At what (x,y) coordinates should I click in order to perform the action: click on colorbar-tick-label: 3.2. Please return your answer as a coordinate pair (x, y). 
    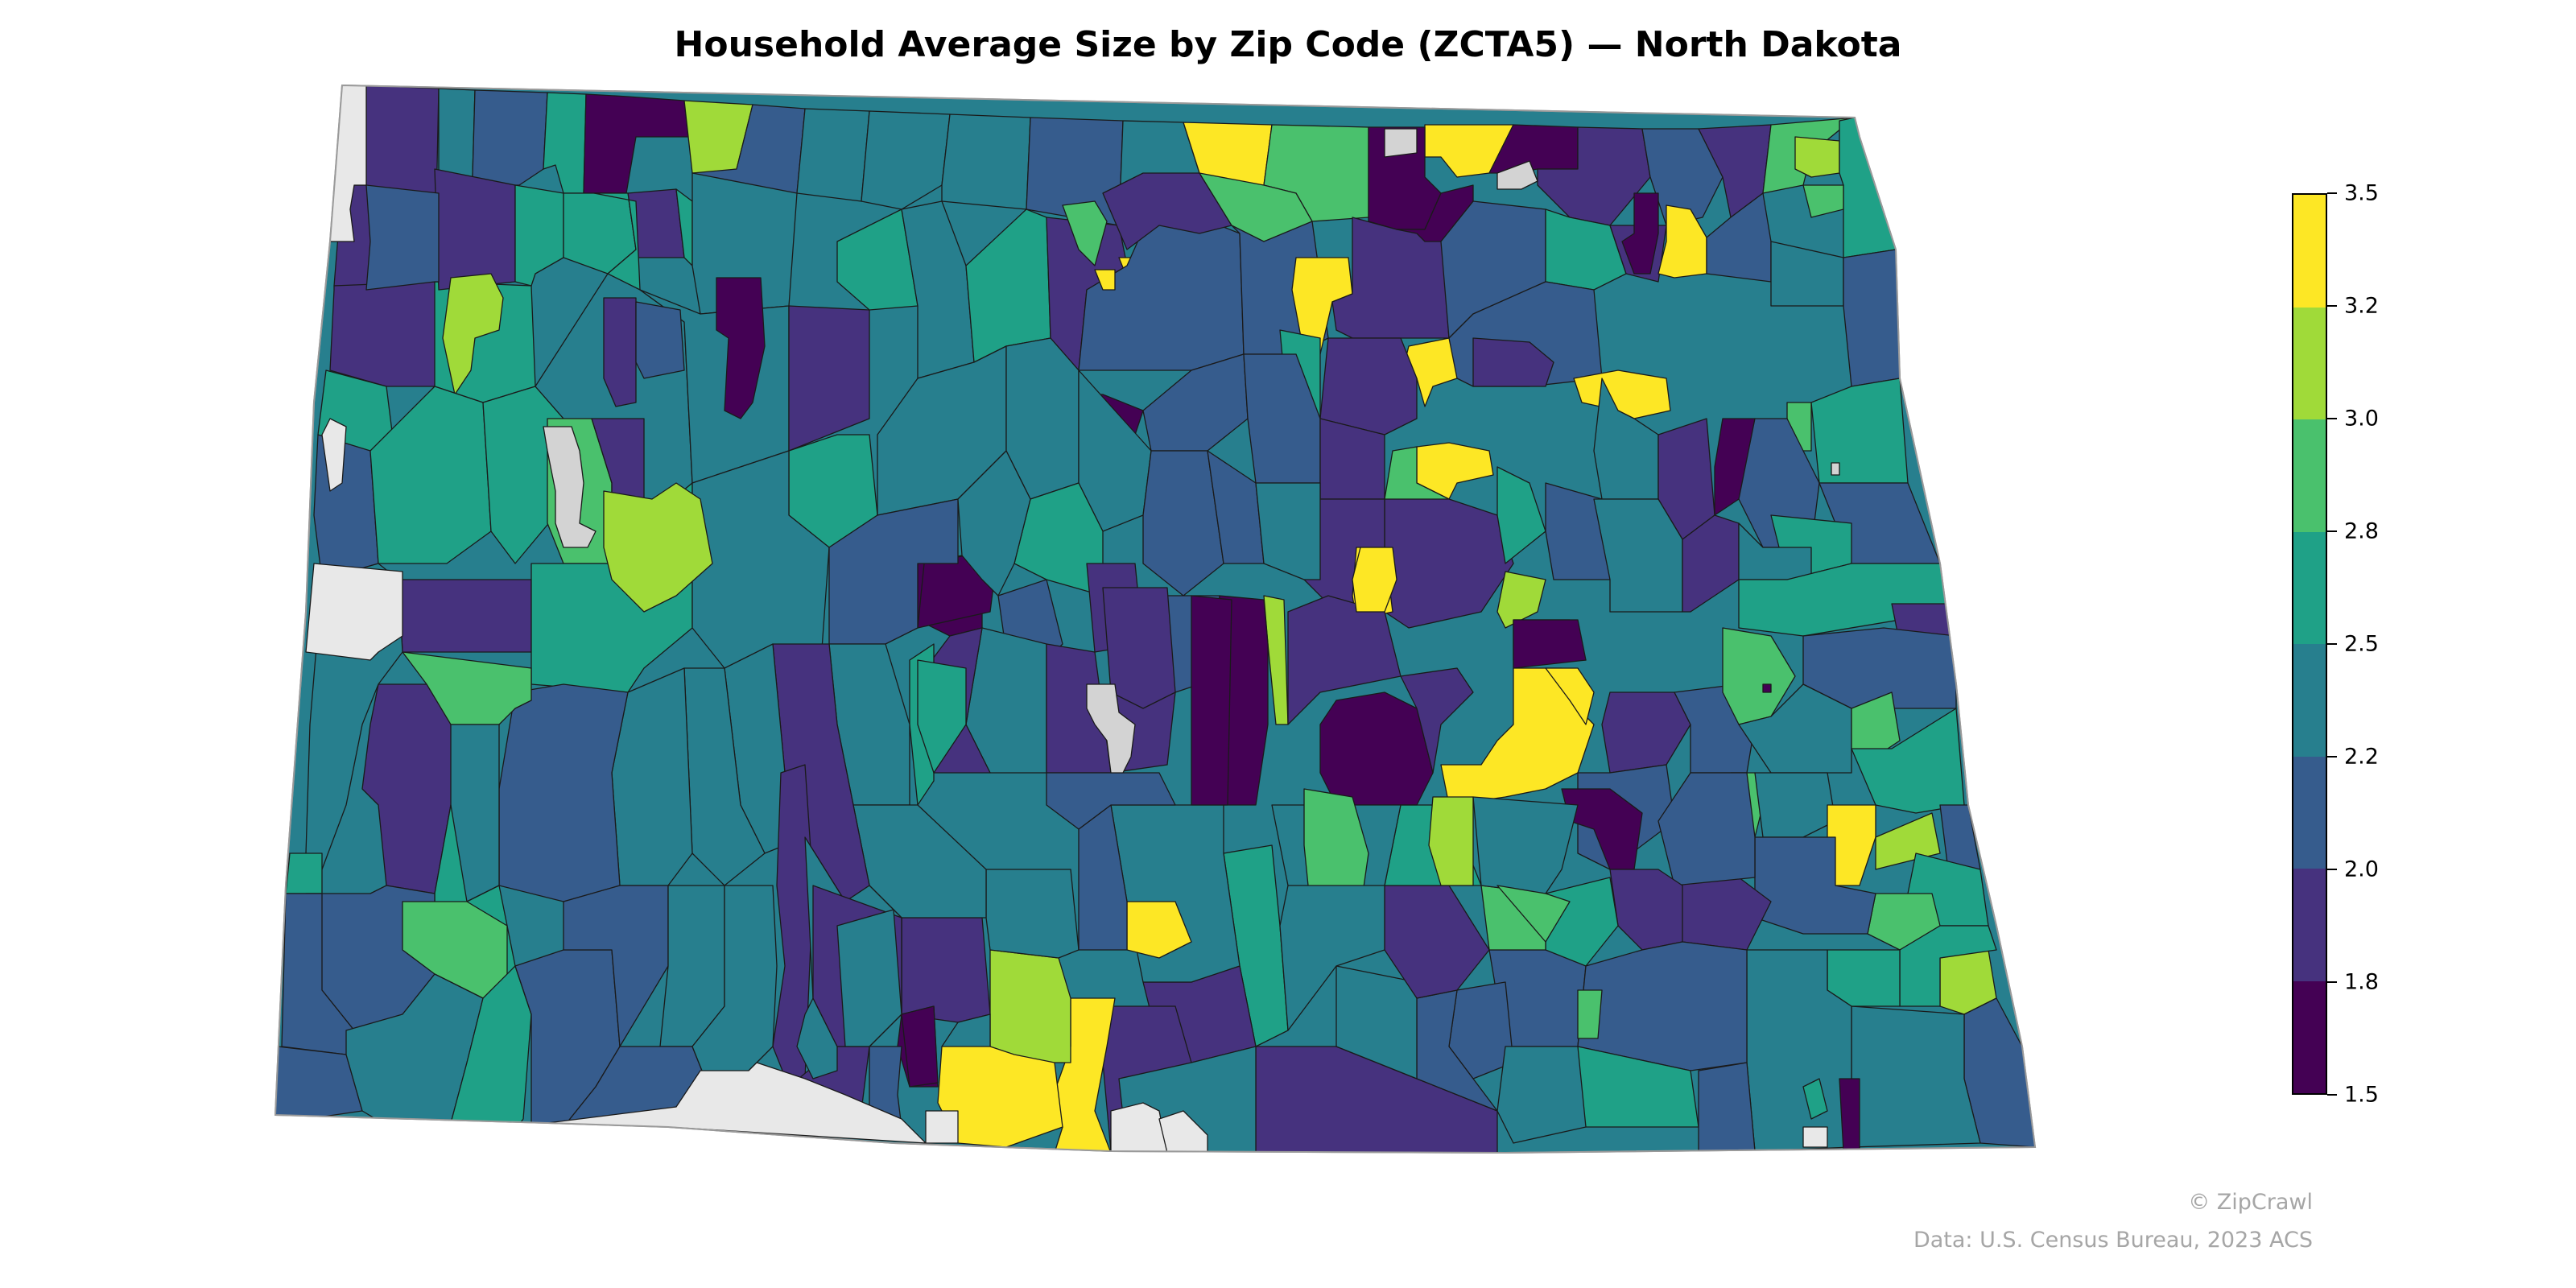
    Looking at the image, I should click on (2361, 306).